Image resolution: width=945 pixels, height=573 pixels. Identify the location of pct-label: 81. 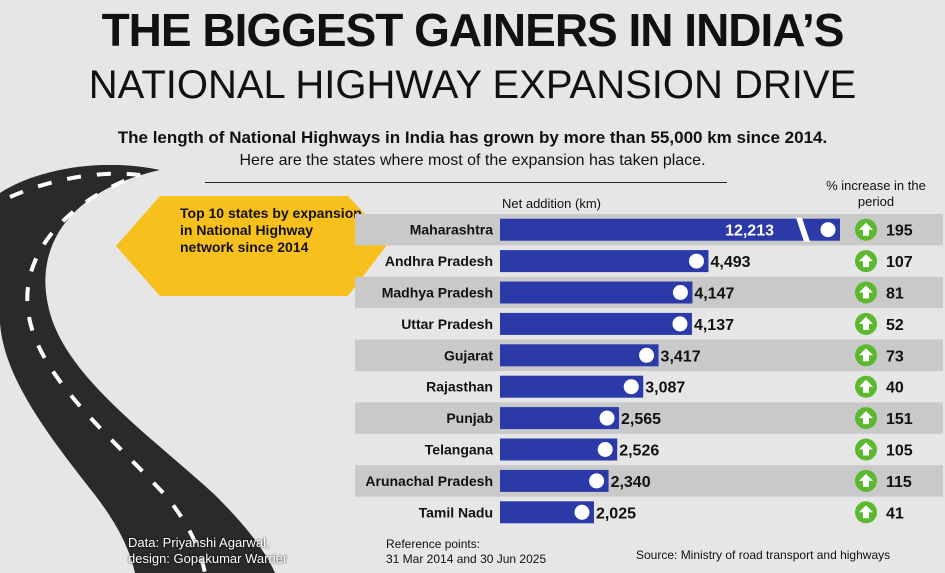
(895, 294).